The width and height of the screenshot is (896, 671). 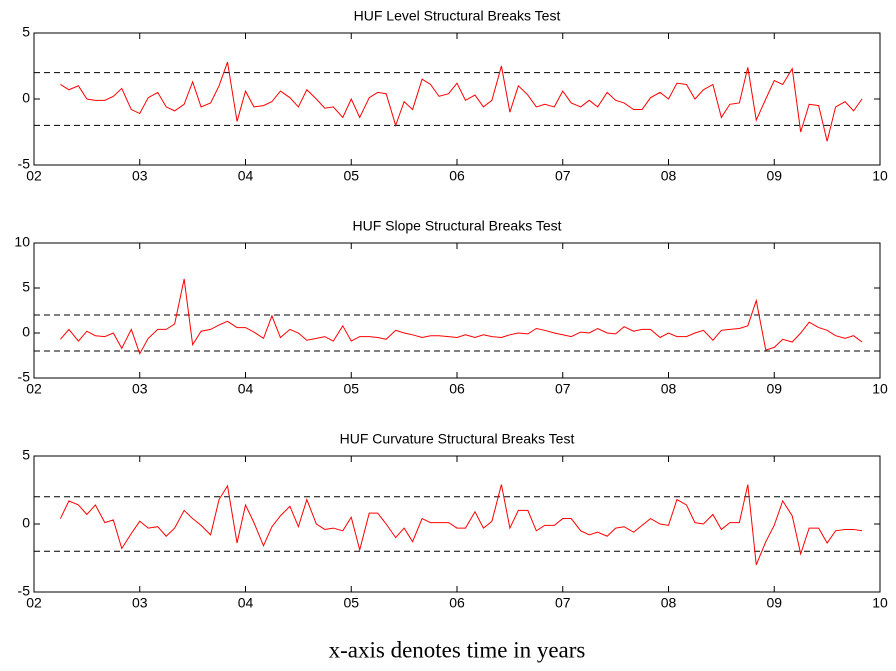 What do you see at coordinates (456, 226) in the screenshot?
I see `chart-title: HUF Slope Structural Breaks Test` at bounding box center [456, 226].